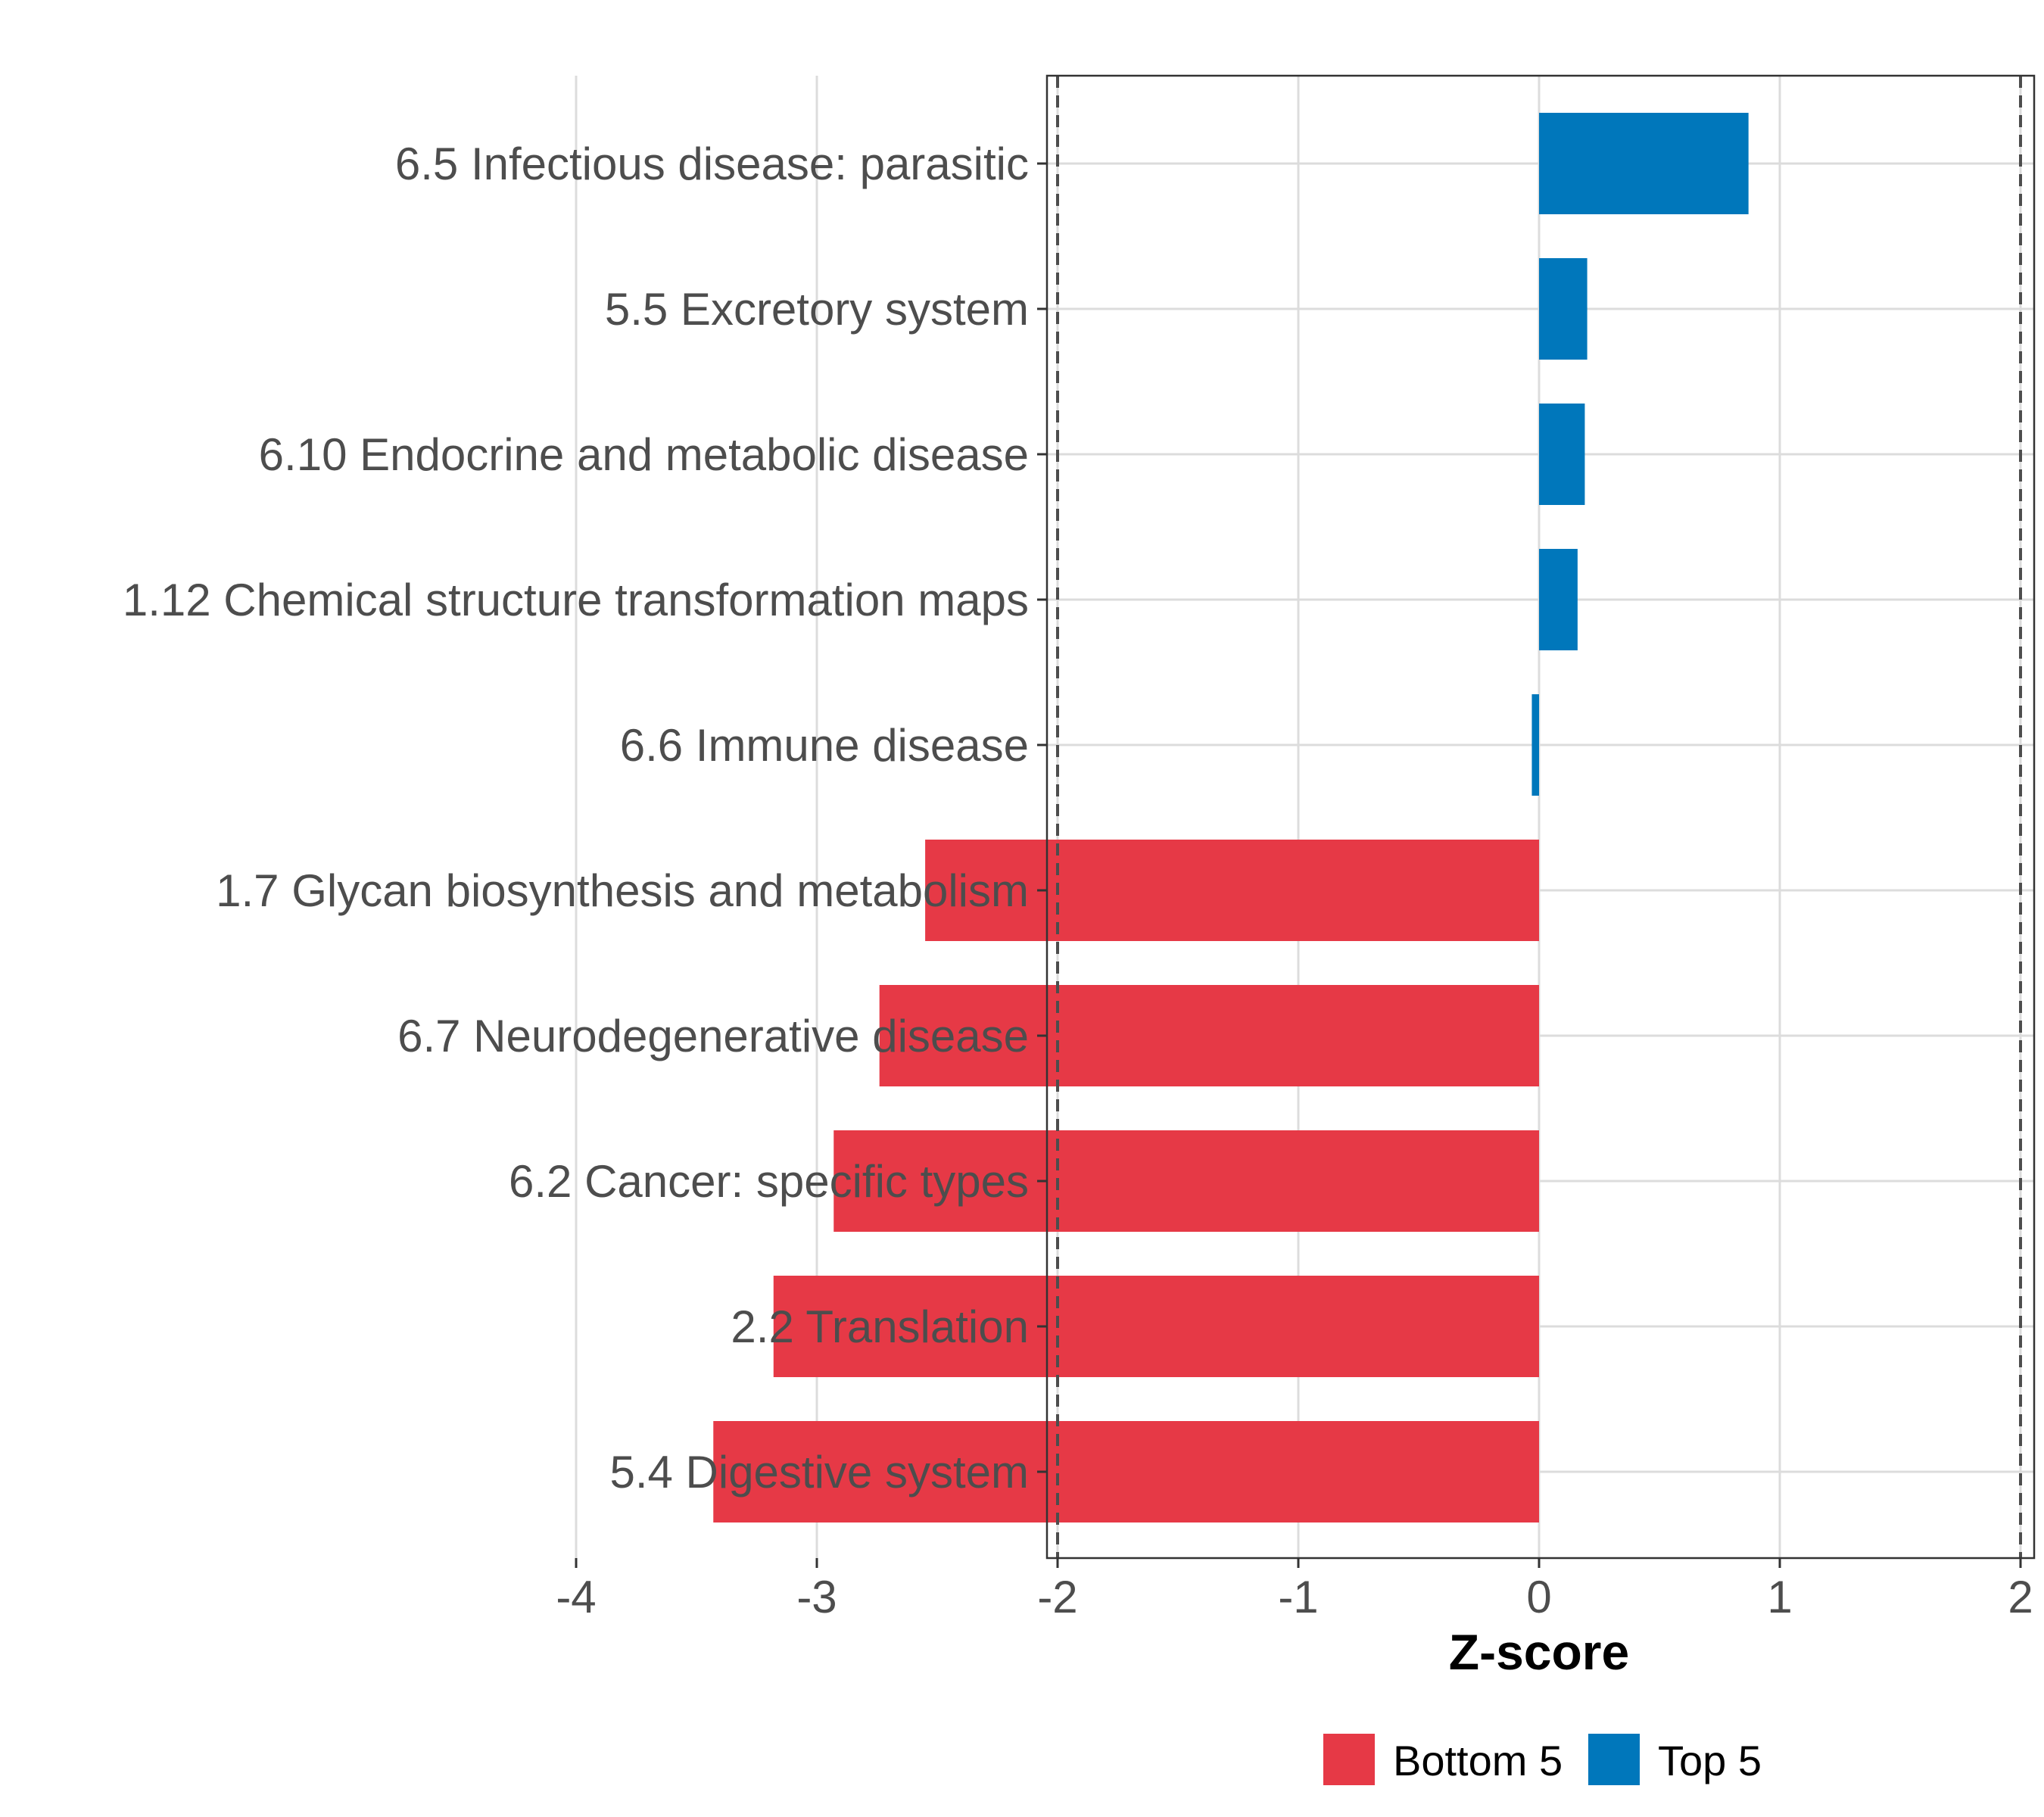  What do you see at coordinates (1779, 1597) in the screenshot?
I see `x-tick-label: 1` at bounding box center [1779, 1597].